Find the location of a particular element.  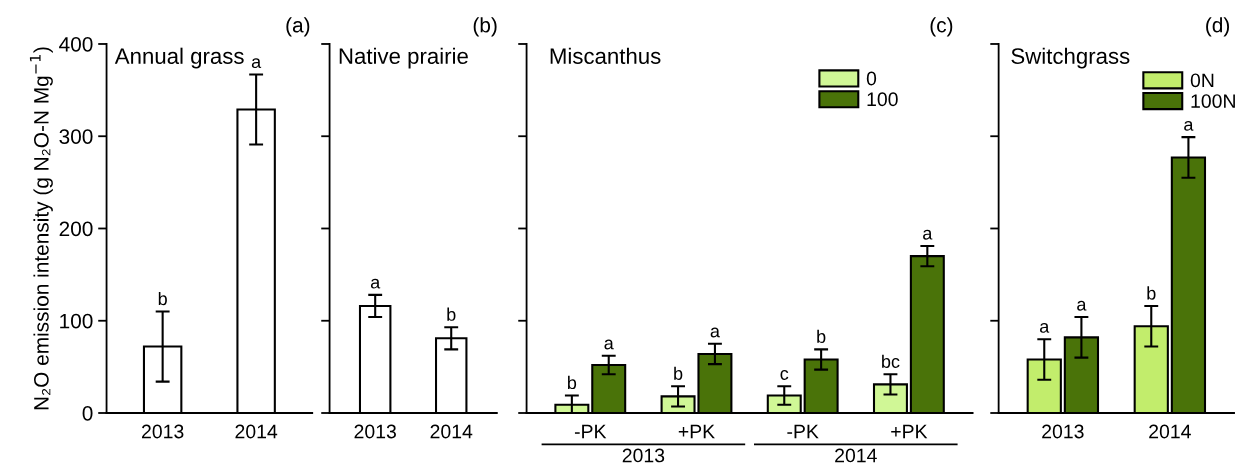

chart-title: Miscanthus is located at coordinates (605, 55).